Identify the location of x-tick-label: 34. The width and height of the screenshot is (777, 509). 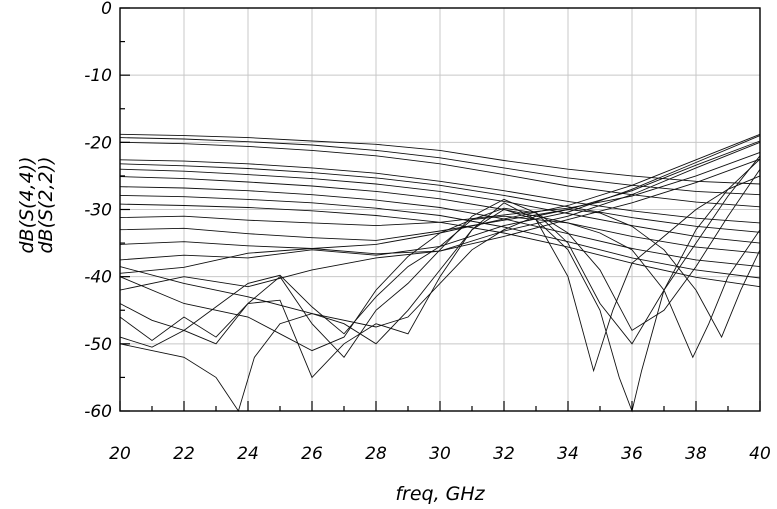
(568, 454).